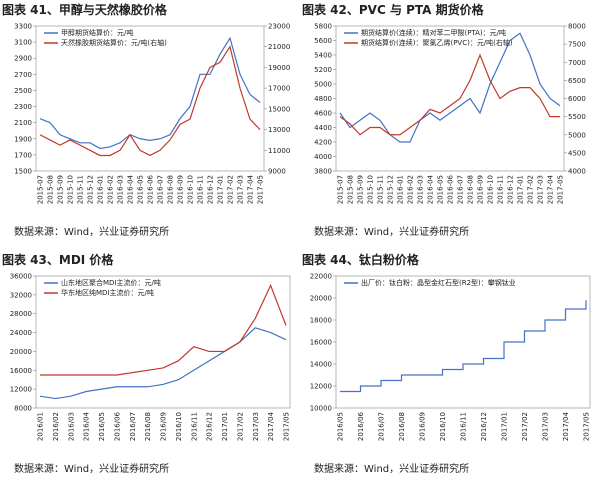 This screenshot has height=482, width=600. I want to click on y2-tick-label: 7000, so click(577, 63).